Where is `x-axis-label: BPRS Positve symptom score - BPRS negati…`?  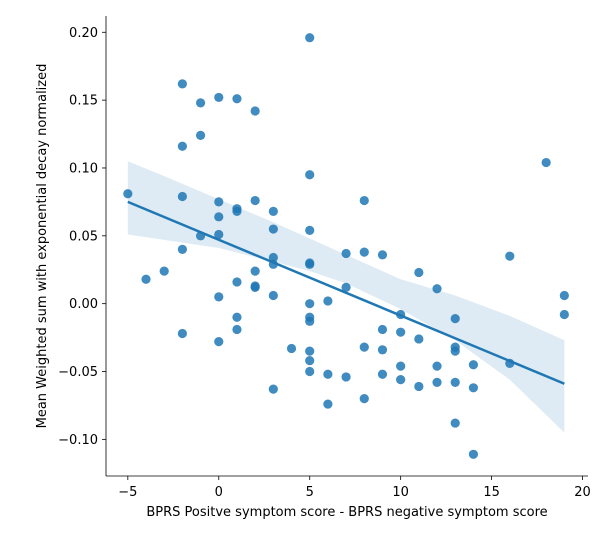 x-axis-label: BPRS Positve symptom score - BPRS negati… is located at coordinates (346, 512).